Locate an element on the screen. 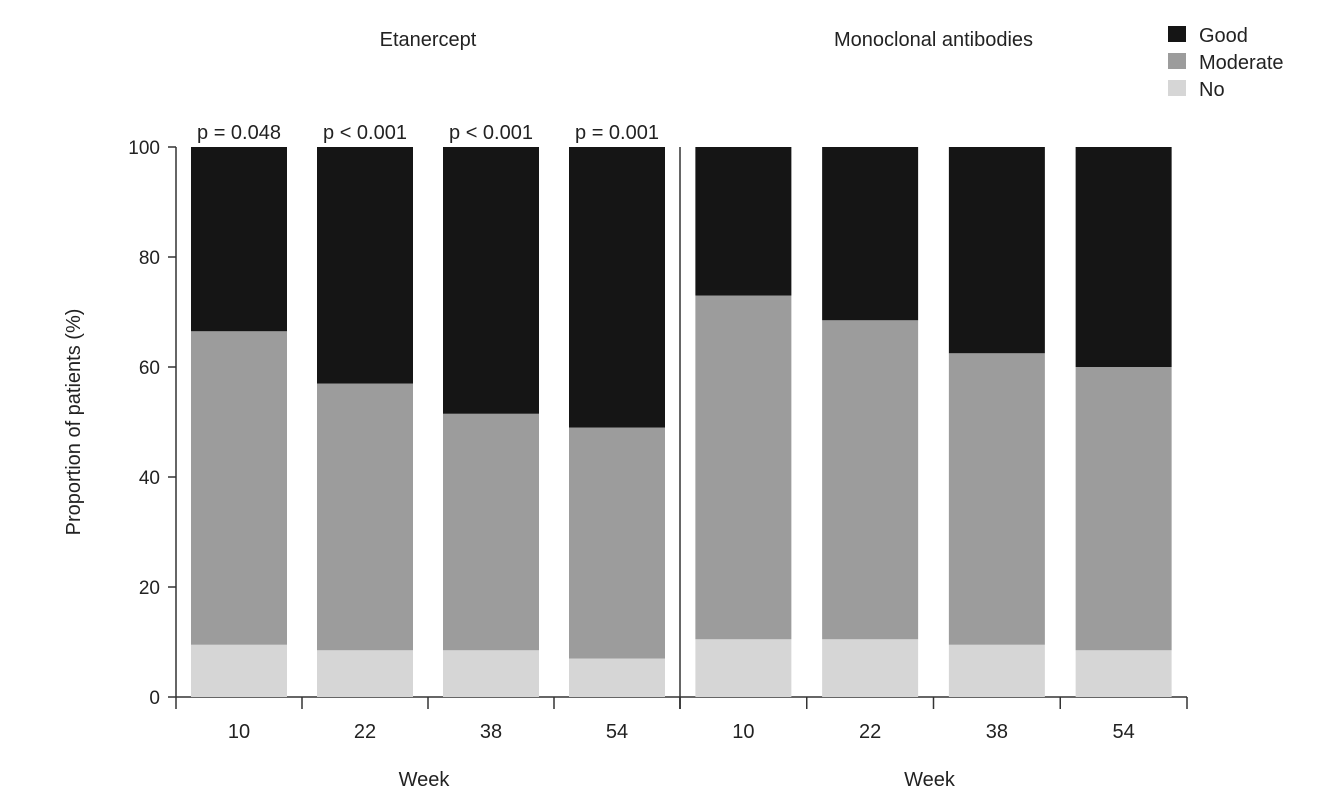 The width and height of the screenshot is (1335, 800). p-value-annotation: p = 0.048 is located at coordinates (239, 133).